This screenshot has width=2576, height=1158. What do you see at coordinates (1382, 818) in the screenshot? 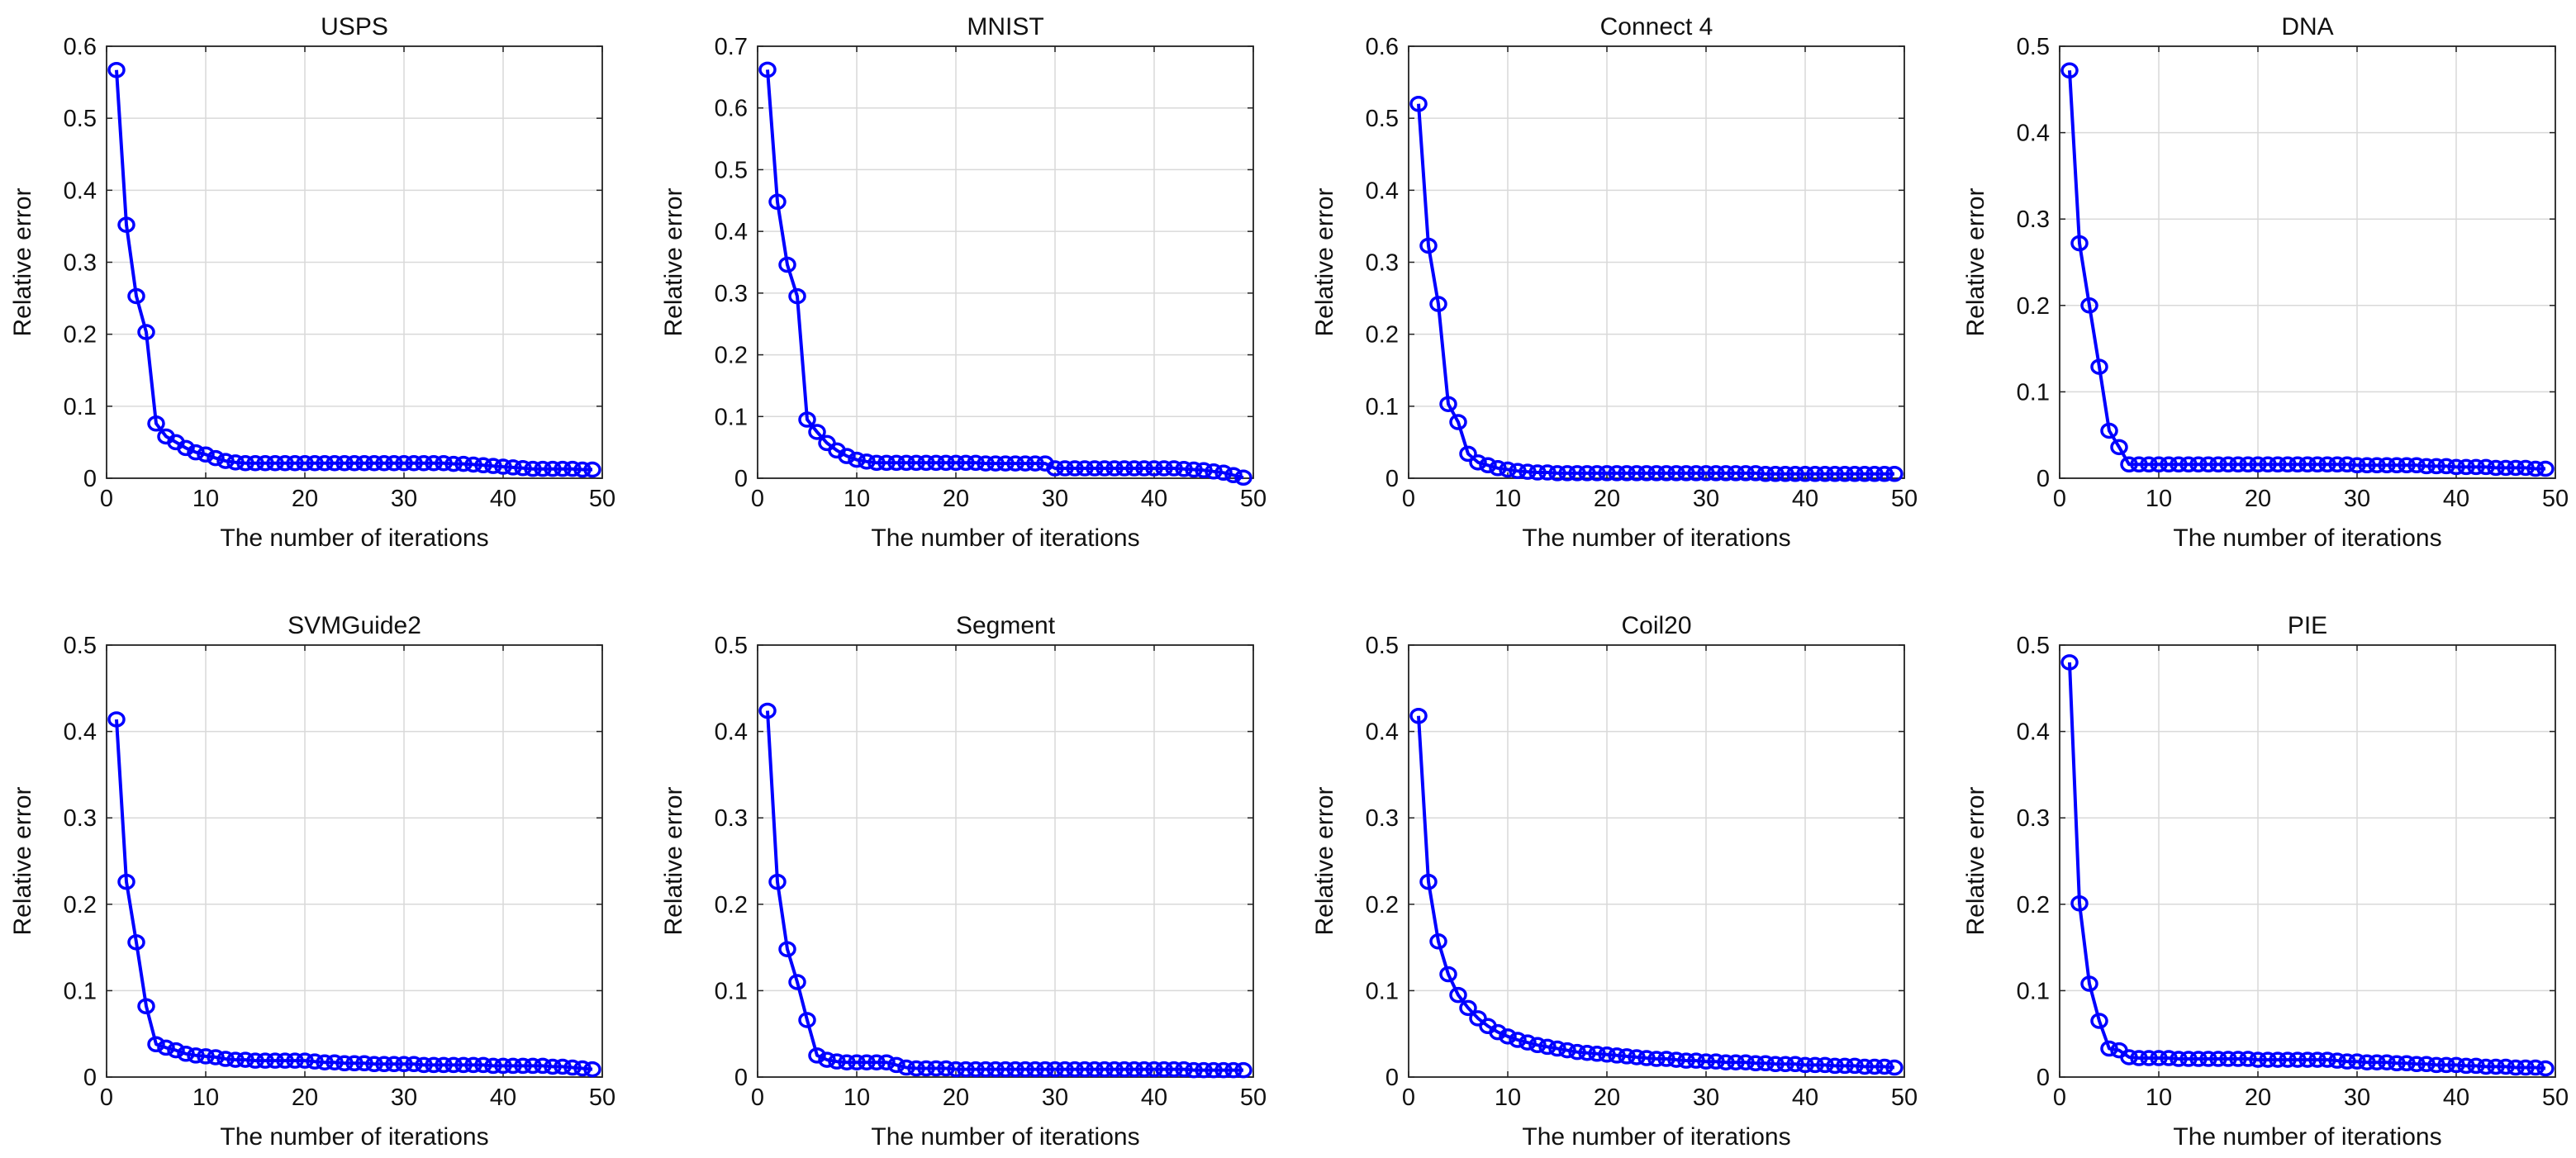
I see `y-tick-label: 0.3` at bounding box center [1382, 818].